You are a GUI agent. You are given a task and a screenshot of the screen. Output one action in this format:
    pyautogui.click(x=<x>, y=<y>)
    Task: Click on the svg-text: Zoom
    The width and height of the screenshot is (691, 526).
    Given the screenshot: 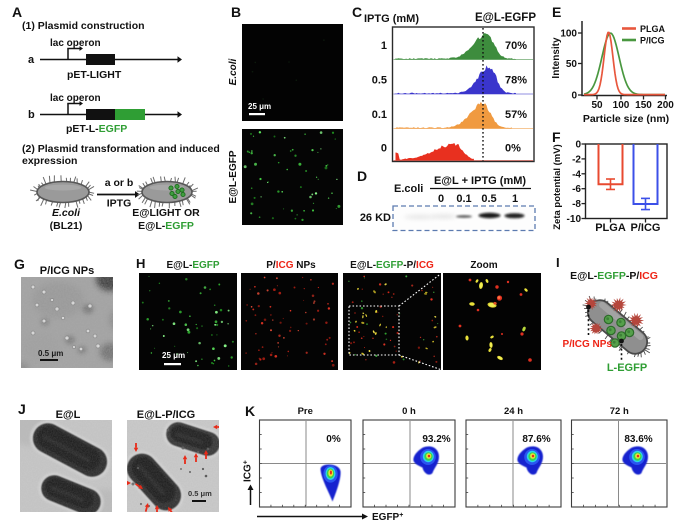 What is the action you would take?
    pyautogui.click(x=483, y=265)
    